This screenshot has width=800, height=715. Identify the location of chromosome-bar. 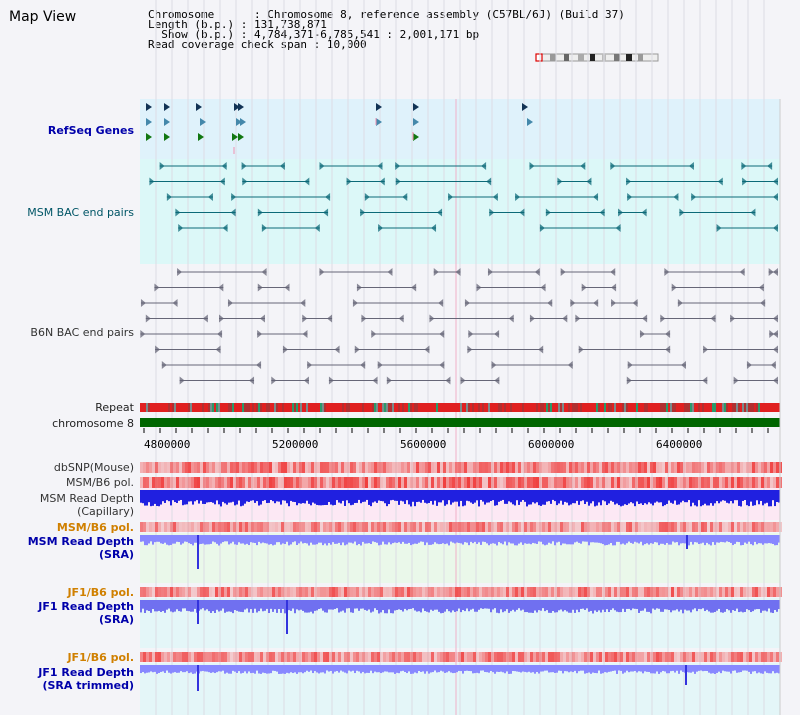
(460, 422).